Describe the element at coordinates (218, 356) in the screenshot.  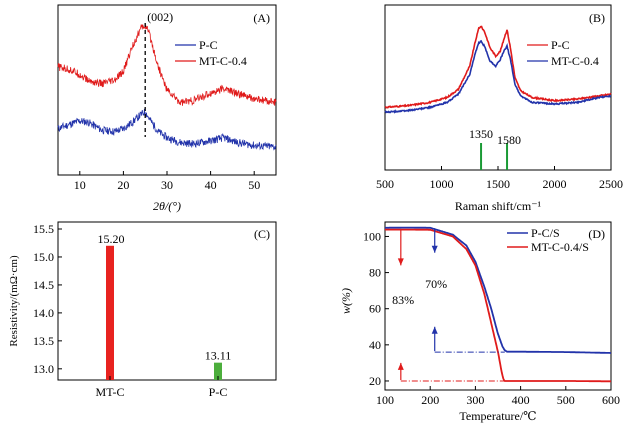
I see `bar-value-label-p-c: 13.11` at that location.